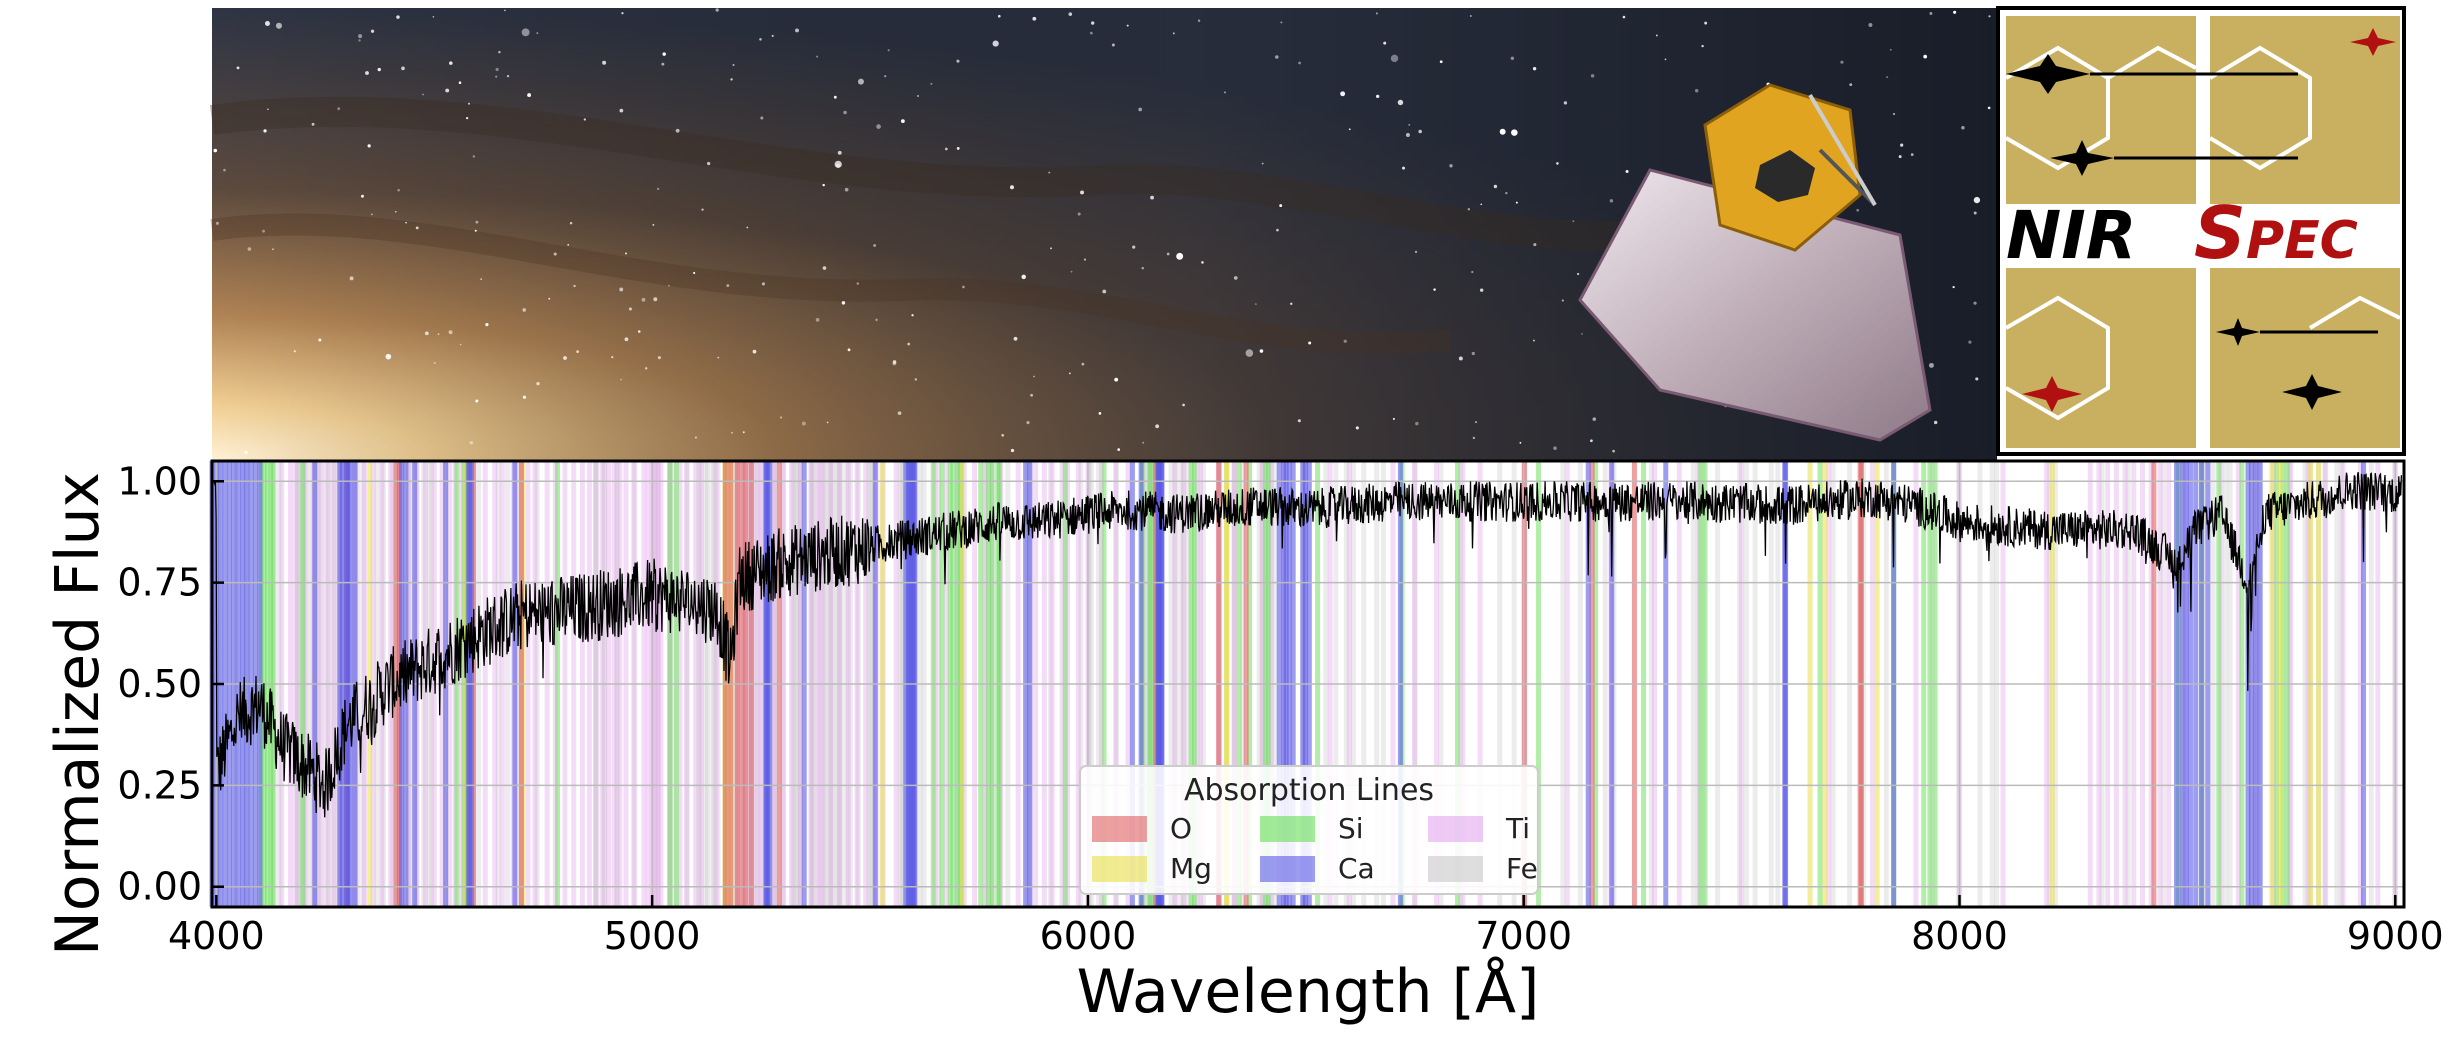 The height and width of the screenshot is (1040, 2458). Describe the element at coordinates (1308, 991) in the screenshot. I see `x-axis-title: Wavelength [Å]` at that location.